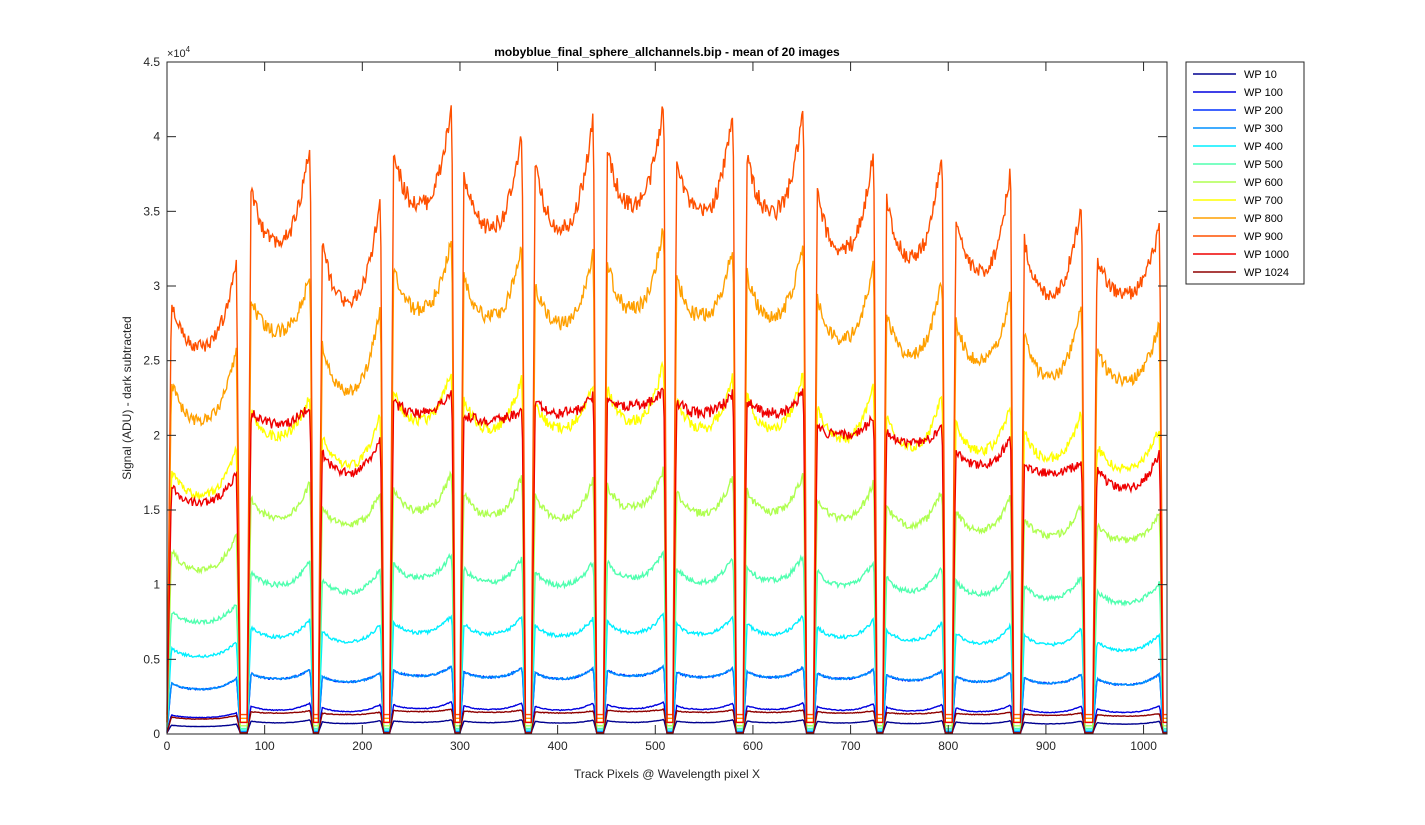 This screenshot has width=1425, height=825. What do you see at coordinates (151, 211) in the screenshot?
I see `y-tick-label: 3.5` at bounding box center [151, 211].